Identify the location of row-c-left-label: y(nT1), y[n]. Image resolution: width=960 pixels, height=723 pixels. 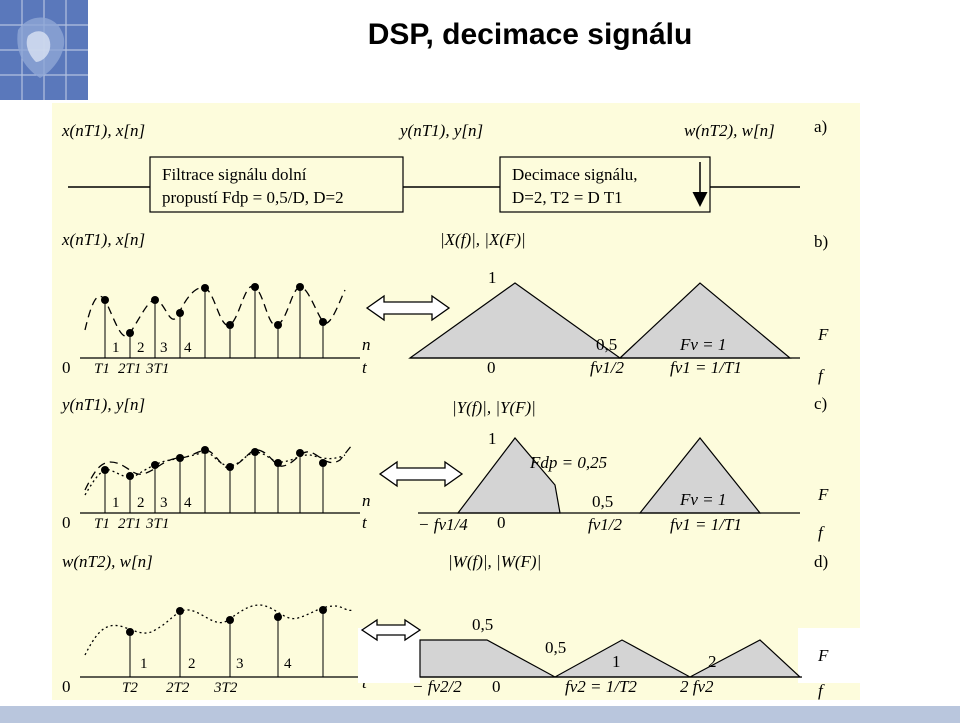
(102, 404).